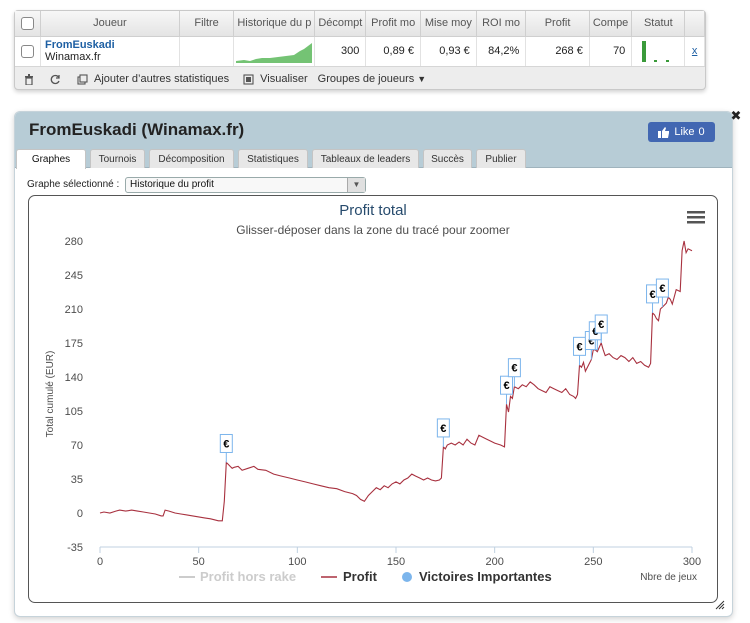  I want to click on legend-symbol-victoires, so click(407, 577).